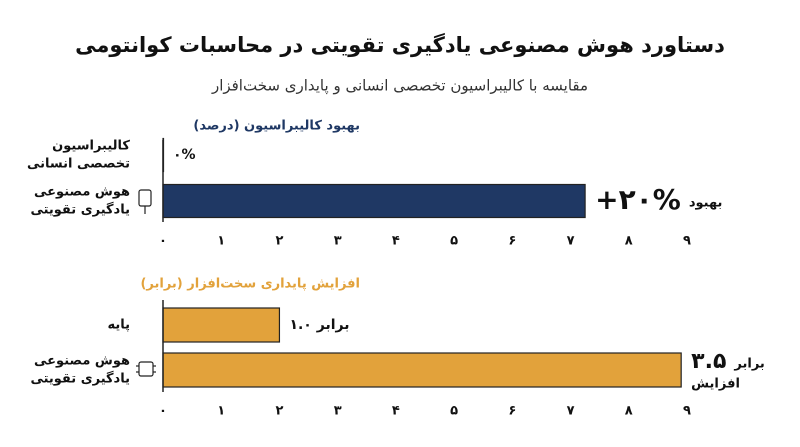  What do you see at coordinates (706, 203) in the screenshot?
I see `data-label-unit: بهبود` at bounding box center [706, 203].